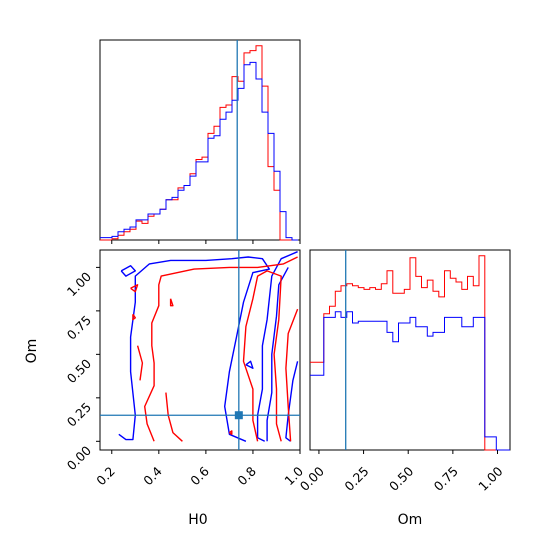 The image size is (550, 550). Describe the element at coordinates (410, 381) in the screenshot. I see `hist-om-blue-series` at that location.